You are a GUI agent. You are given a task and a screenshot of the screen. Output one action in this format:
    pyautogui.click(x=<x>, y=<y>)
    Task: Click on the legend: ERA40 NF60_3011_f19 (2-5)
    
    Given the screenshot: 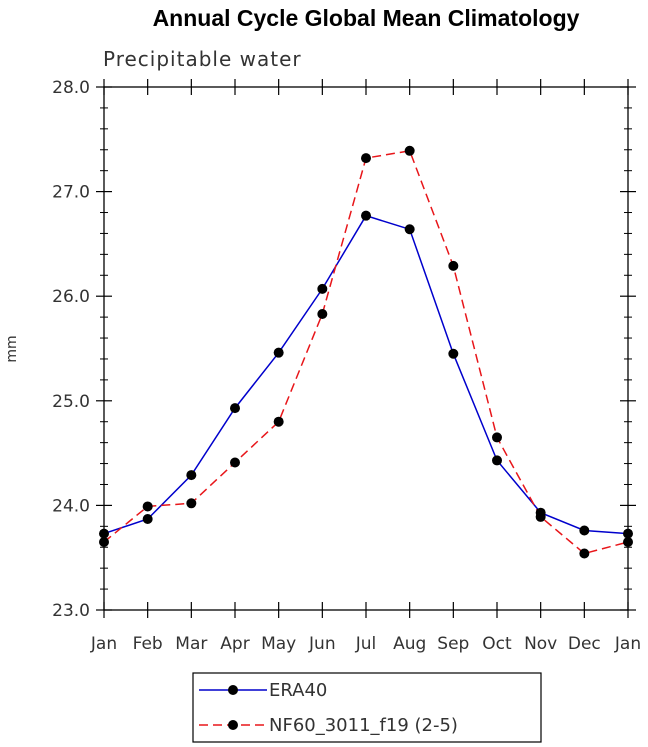 What is the action you would take?
    pyautogui.click(x=367, y=707)
    